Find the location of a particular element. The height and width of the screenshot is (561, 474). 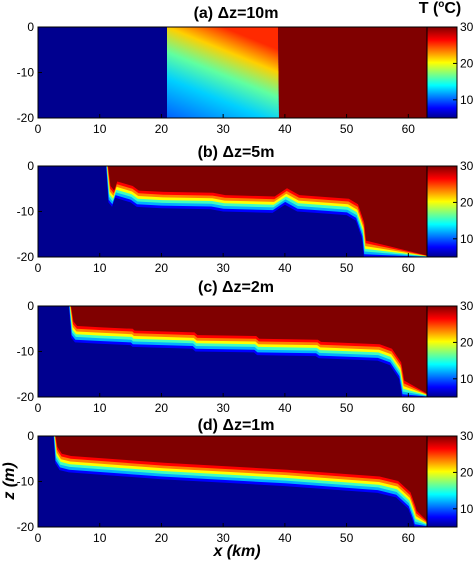

panel-a-colorbar-tick-label: 30 is located at coordinates (467, 27).